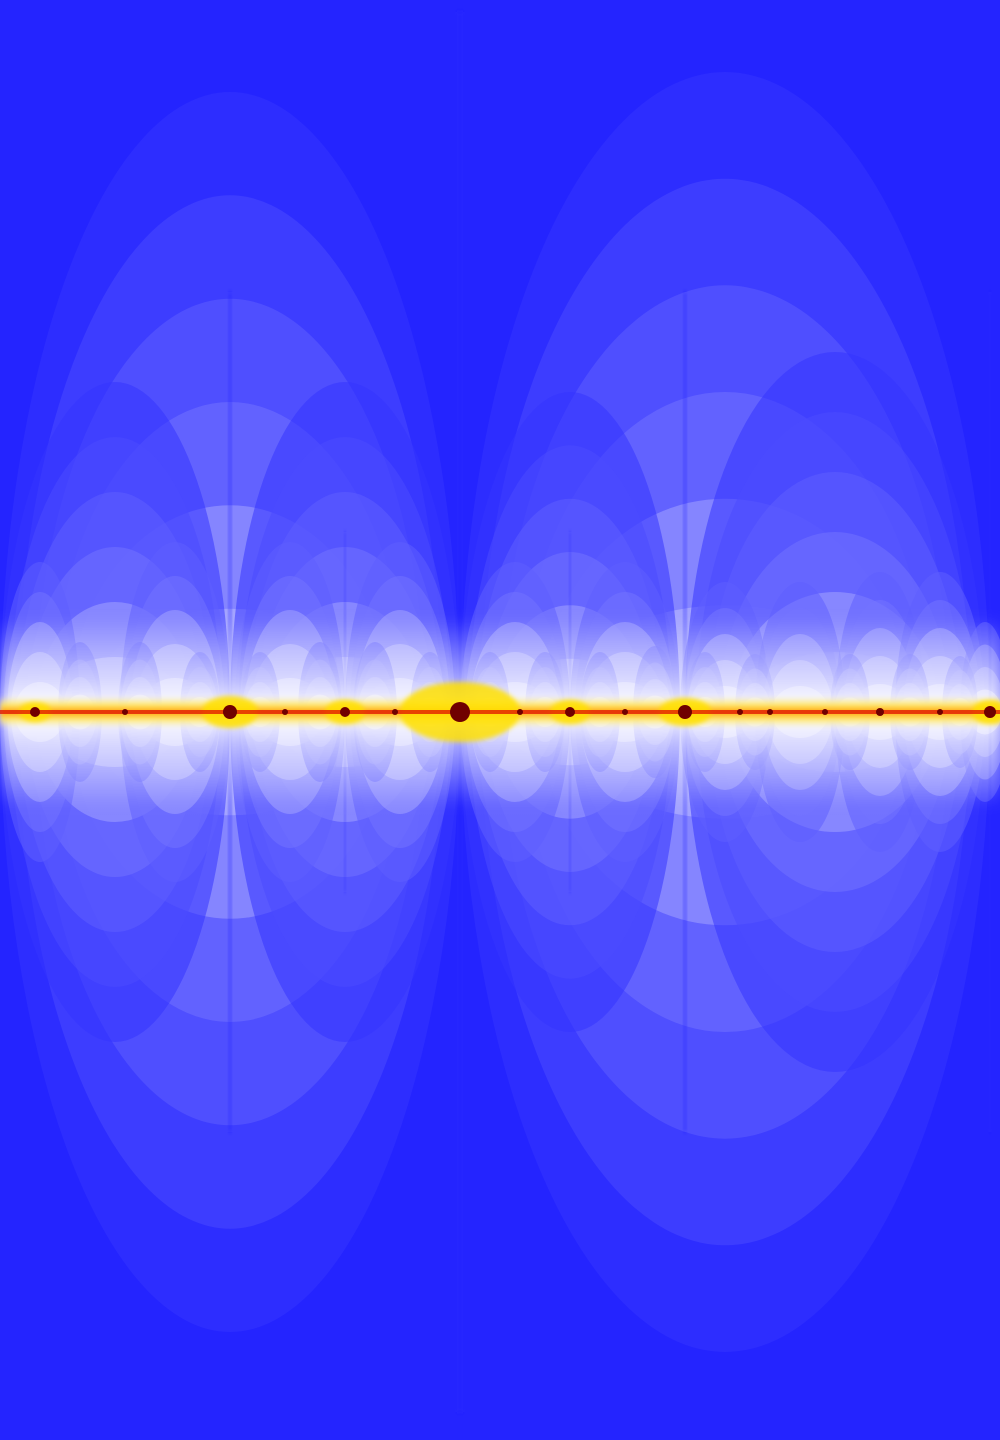 This screenshot has width=1000, height=1440. I want to click on axis-layer, so click(500, 712).